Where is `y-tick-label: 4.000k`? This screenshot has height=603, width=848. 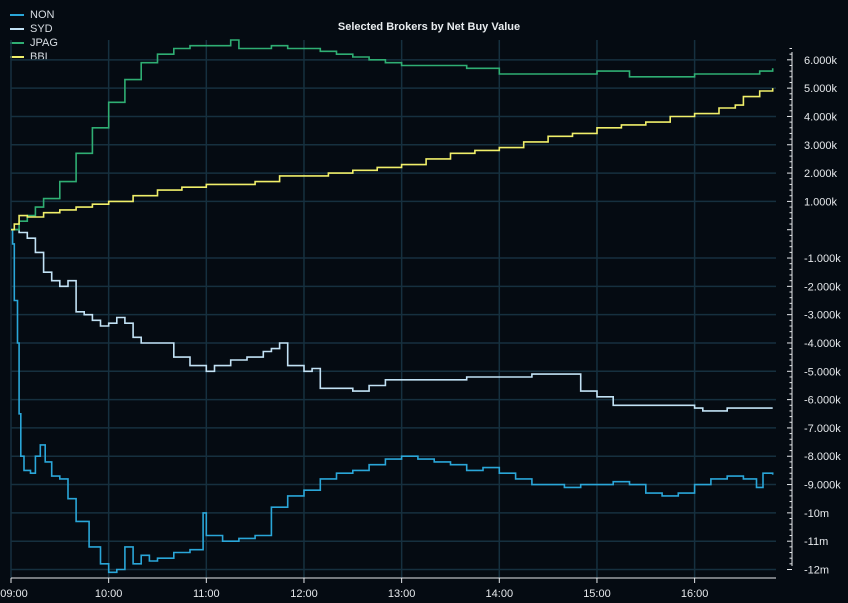 y-tick-label: 4.000k is located at coordinates (821, 117).